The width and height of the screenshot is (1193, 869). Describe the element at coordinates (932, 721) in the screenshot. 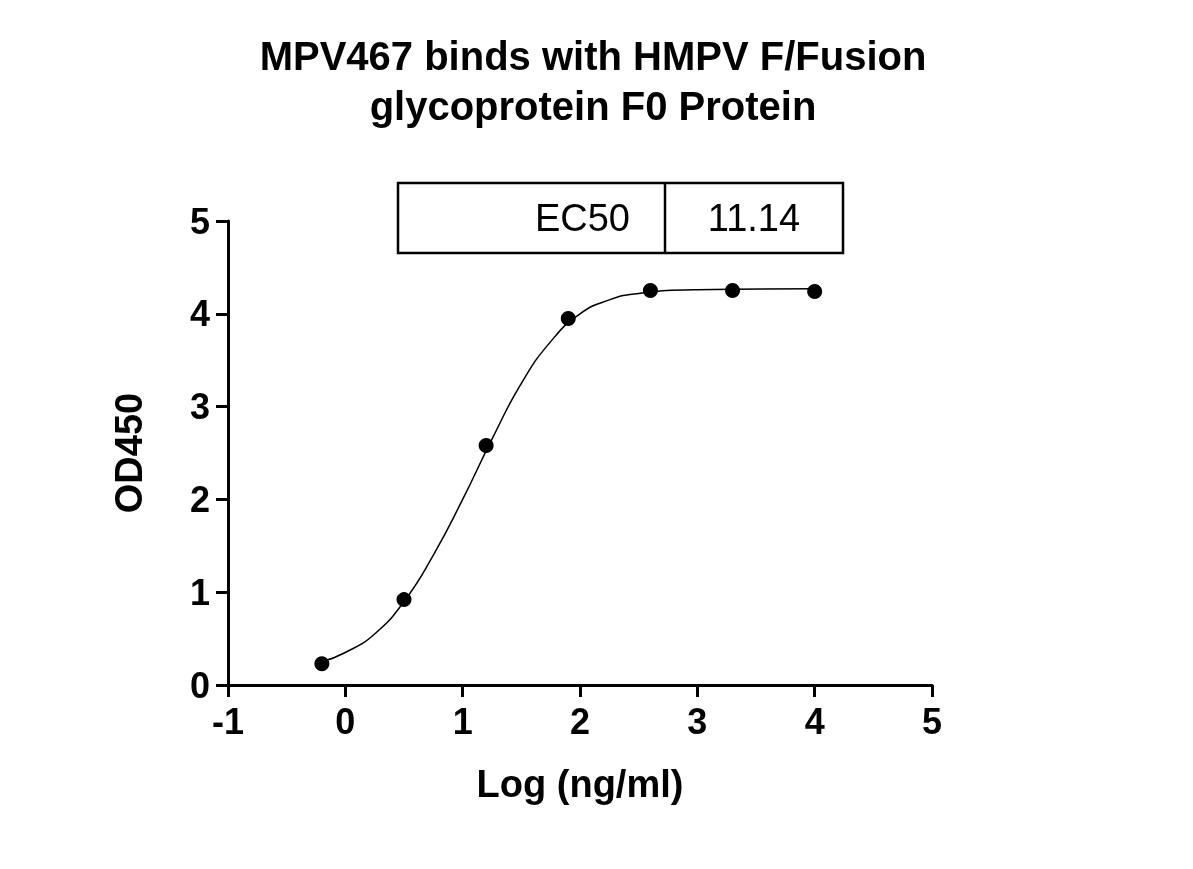

I see `x-tick-label: 5` at that location.